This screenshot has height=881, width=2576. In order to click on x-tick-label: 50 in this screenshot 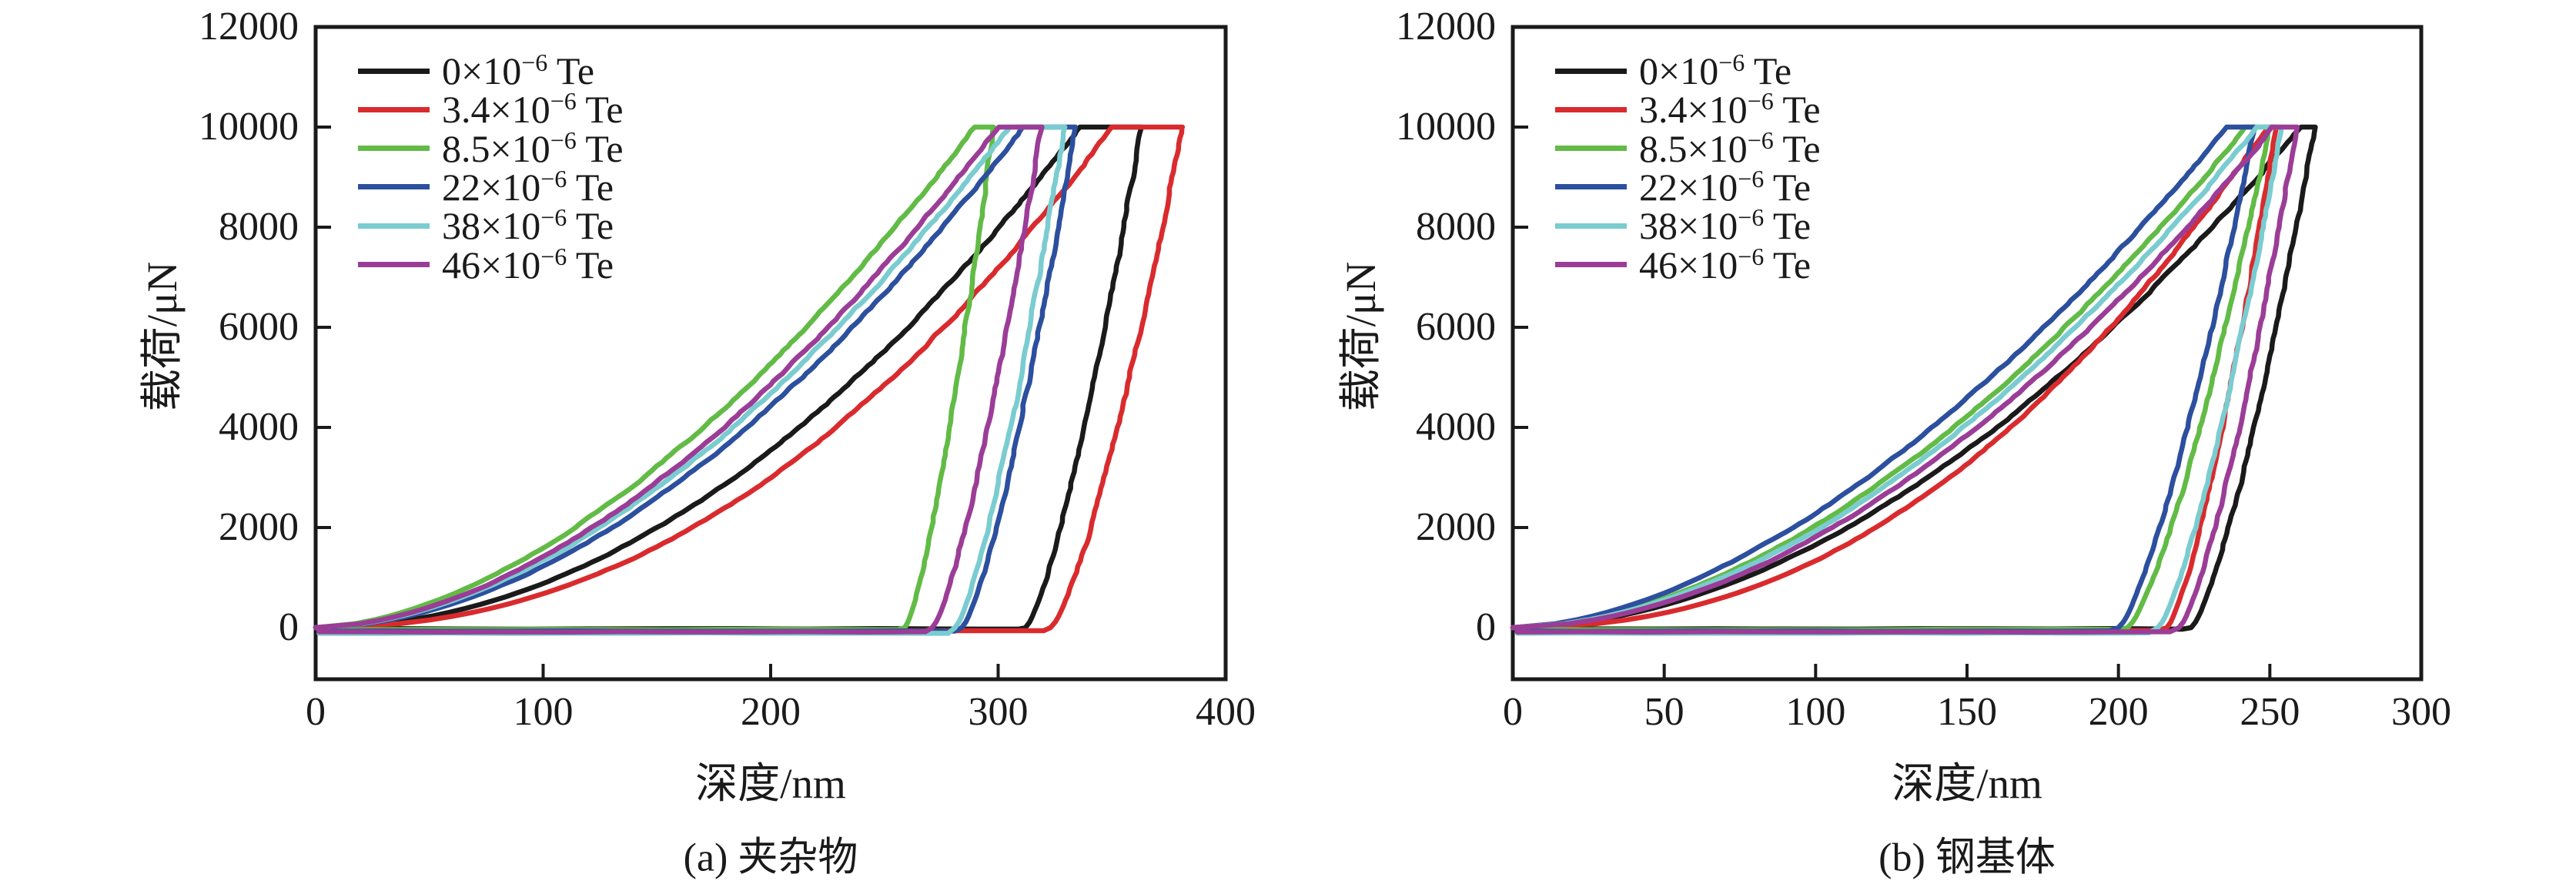, I will do `click(1664, 712)`.